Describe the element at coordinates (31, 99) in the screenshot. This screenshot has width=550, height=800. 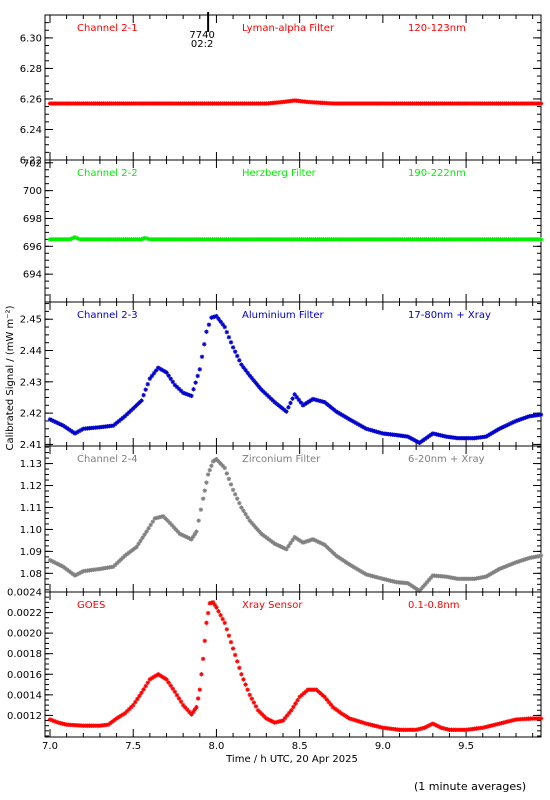
I see `y-tick-label: 6.26` at that location.